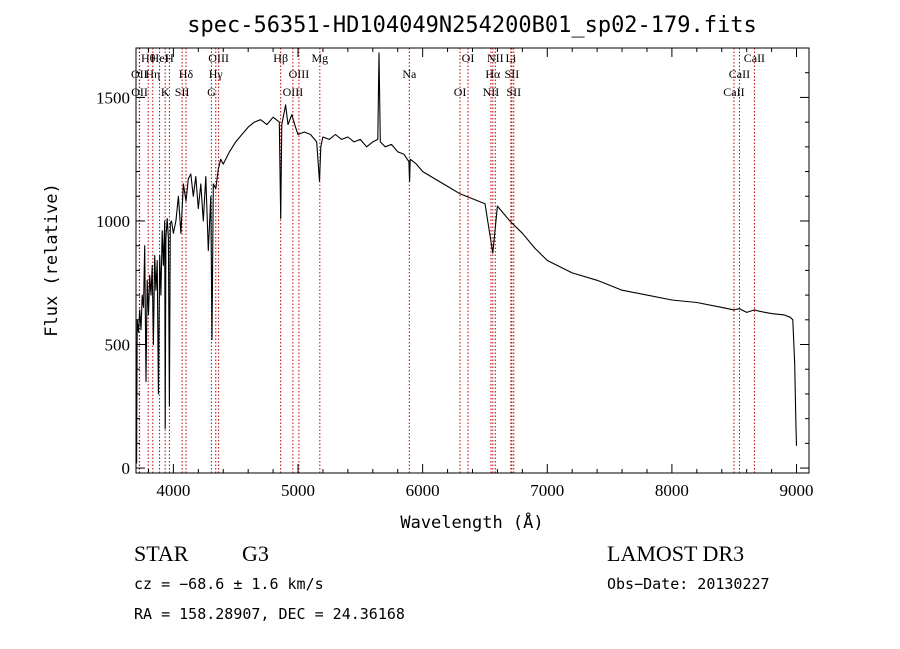  Describe the element at coordinates (319, 58) in the screenshot. I see `line-marker-label: Mg` at that location.